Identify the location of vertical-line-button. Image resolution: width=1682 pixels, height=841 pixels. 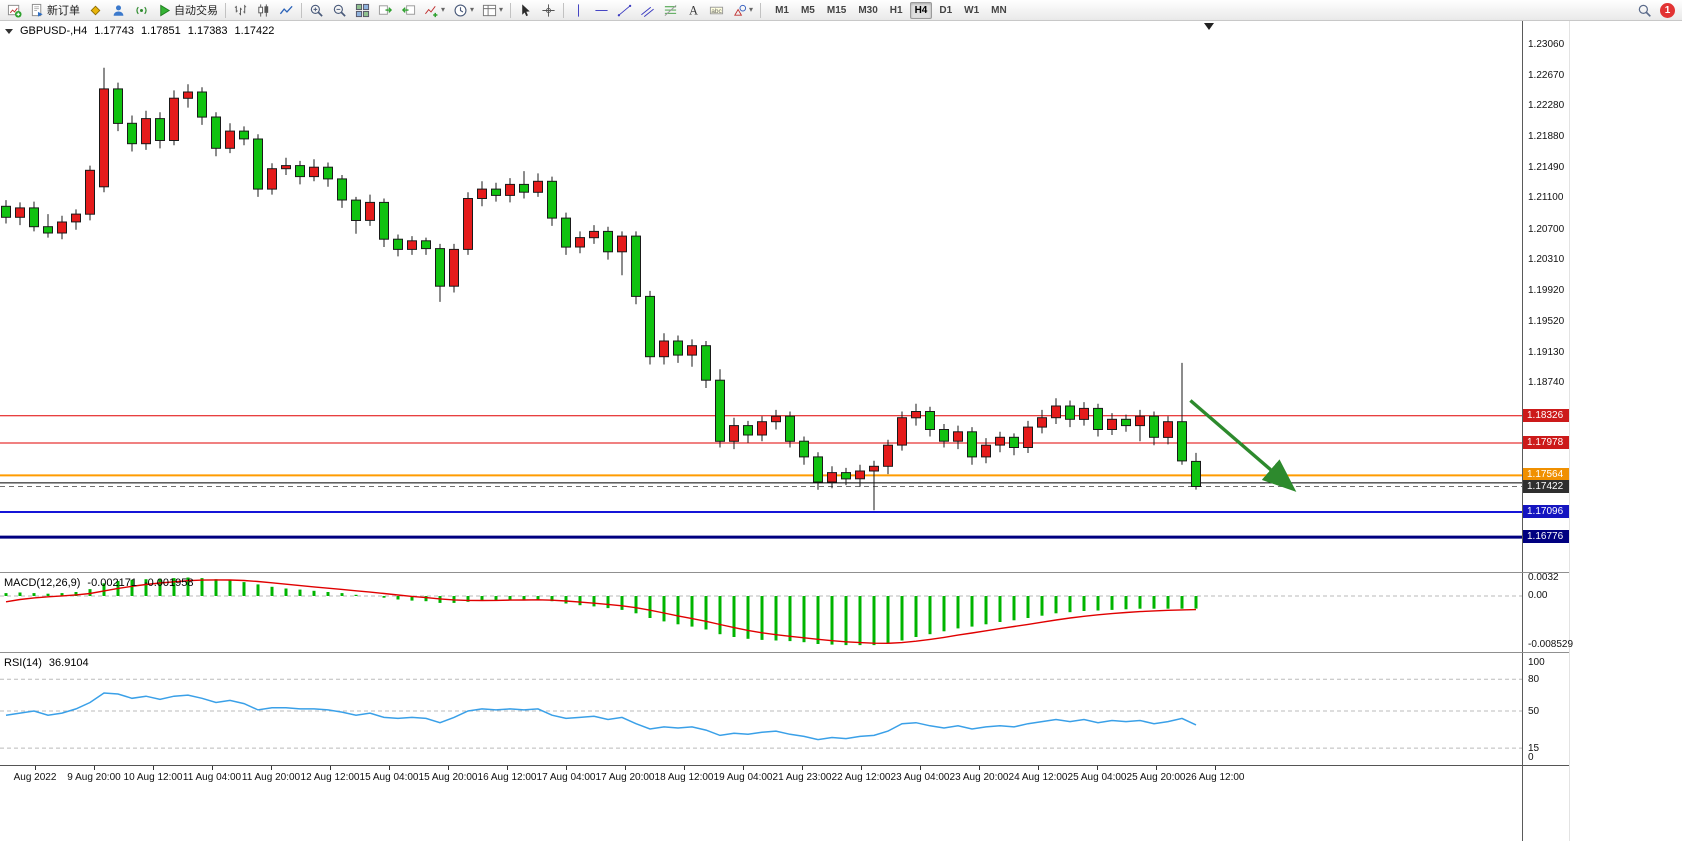
(578, 10).